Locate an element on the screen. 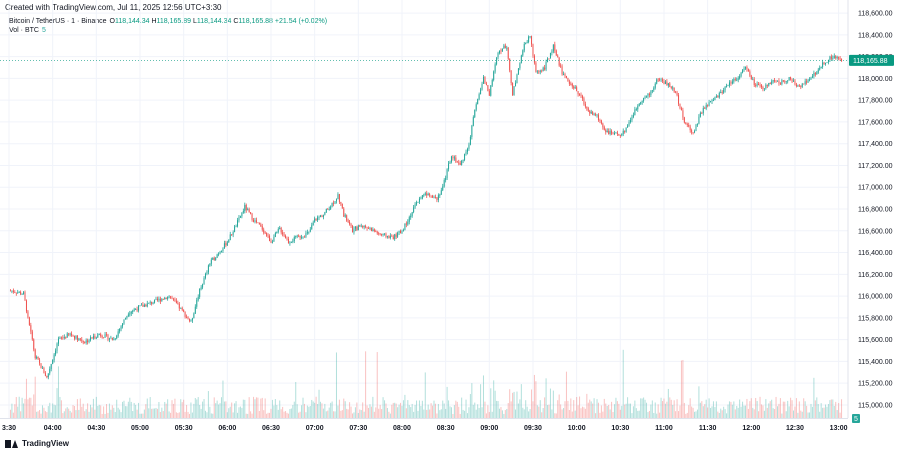 The image size is (900, 454). volume-label: Vol · BTC is located at coordinates (24, 30).